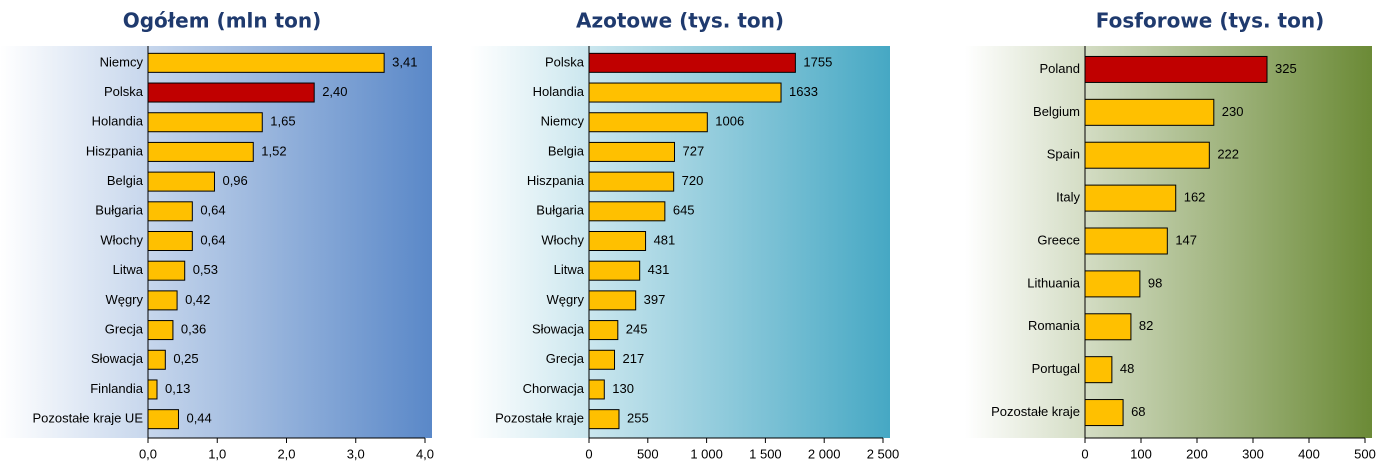  I want to click on x-tick-label: 0,0, so click(148, 453).